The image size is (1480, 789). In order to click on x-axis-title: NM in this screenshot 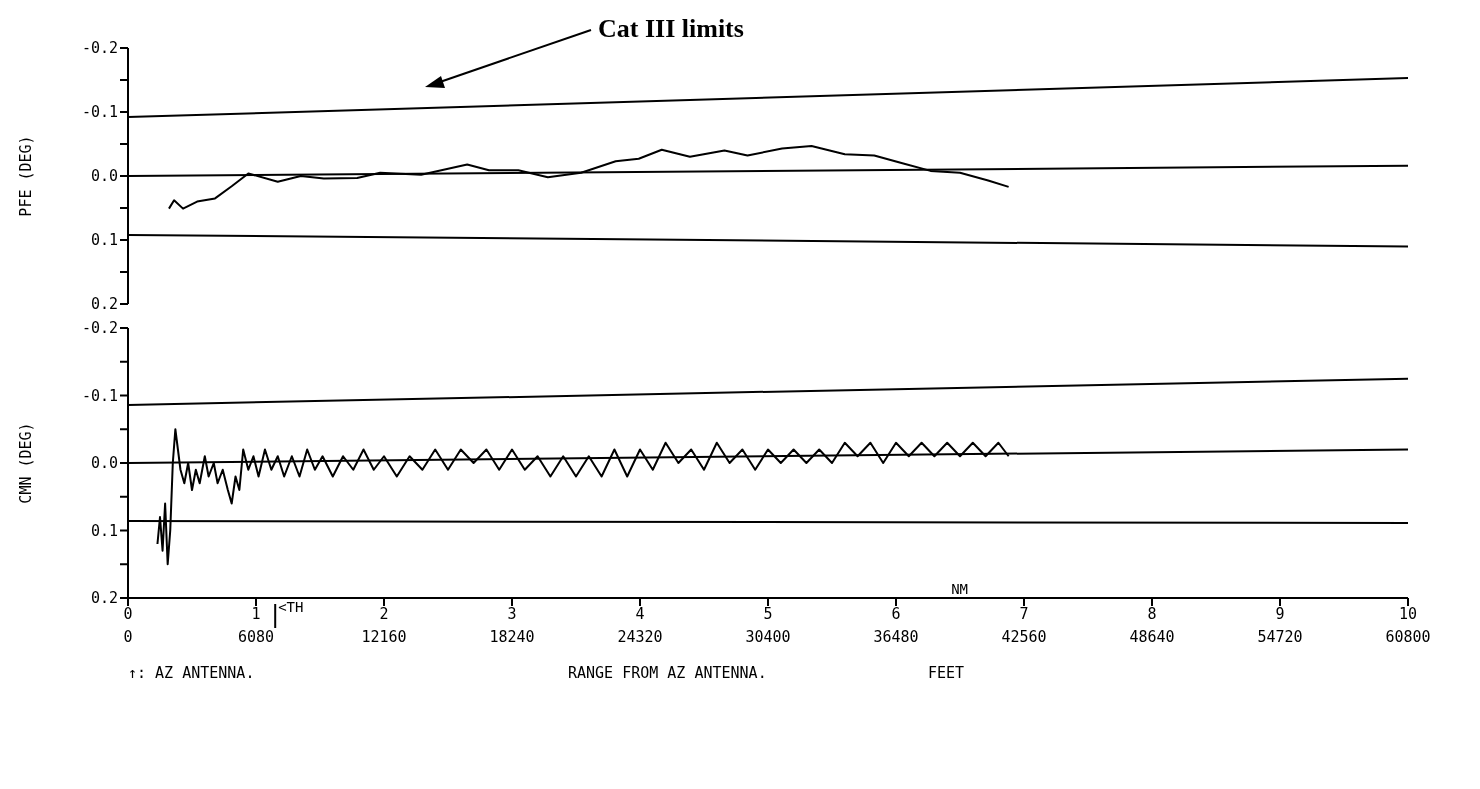, I will do `click(959, 588)`.